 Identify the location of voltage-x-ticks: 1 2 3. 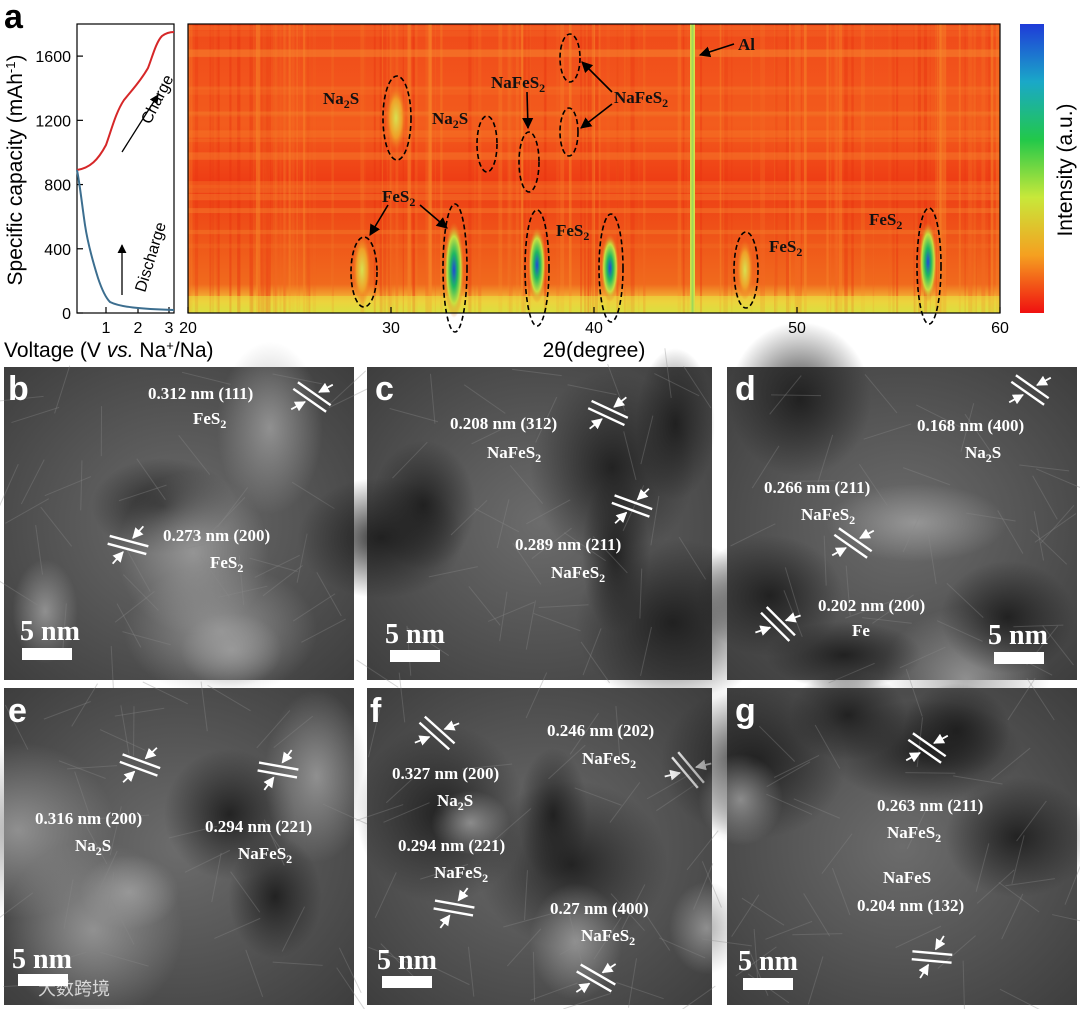
(138, 322).